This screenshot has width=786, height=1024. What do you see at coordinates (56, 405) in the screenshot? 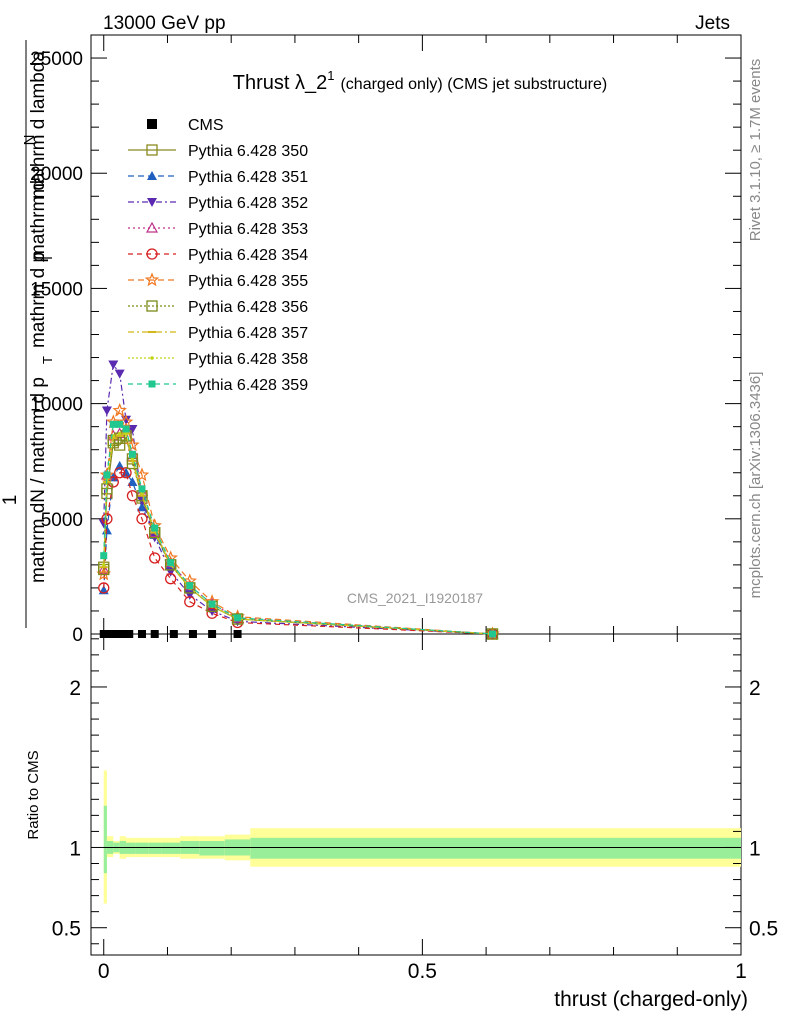
I see `main-ytick-label: 10000` at bounding box center [56, 405].